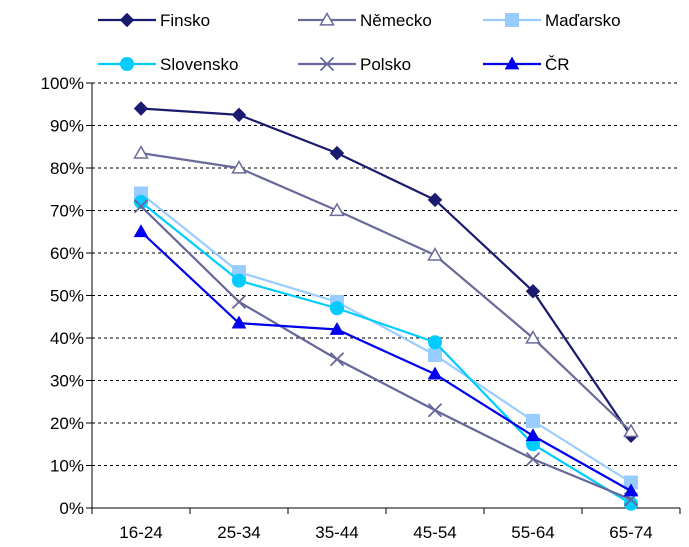 The height and width of the screenshot is (547, 689). I want to click on y-tick-label: 20%, so click(67, 423).